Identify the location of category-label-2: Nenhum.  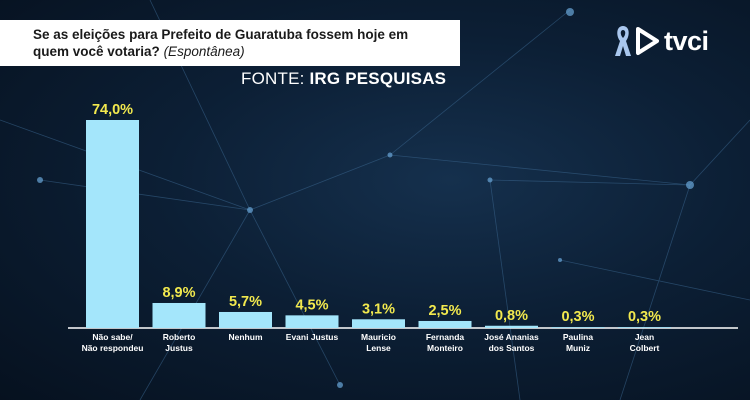
(246, 337).